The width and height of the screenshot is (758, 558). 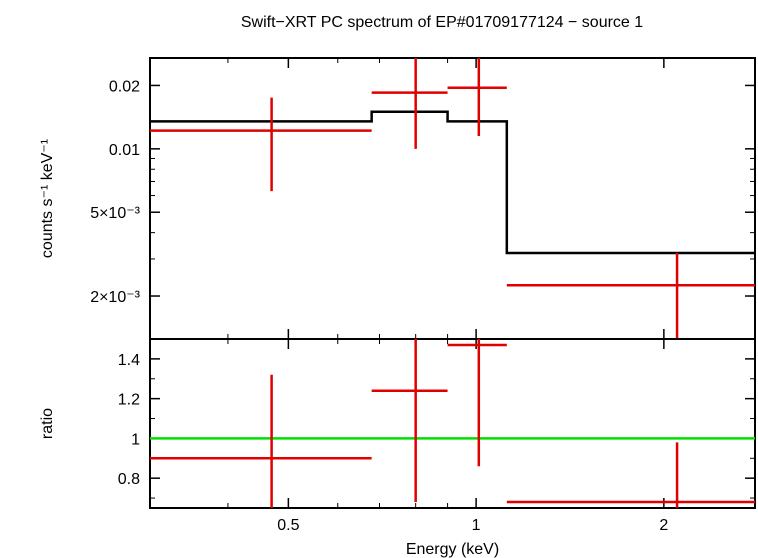 What do you see at coordinates (663, 525) in the screenshot?
I see `x-tick-label: 2` at bounding box center [663, 525].